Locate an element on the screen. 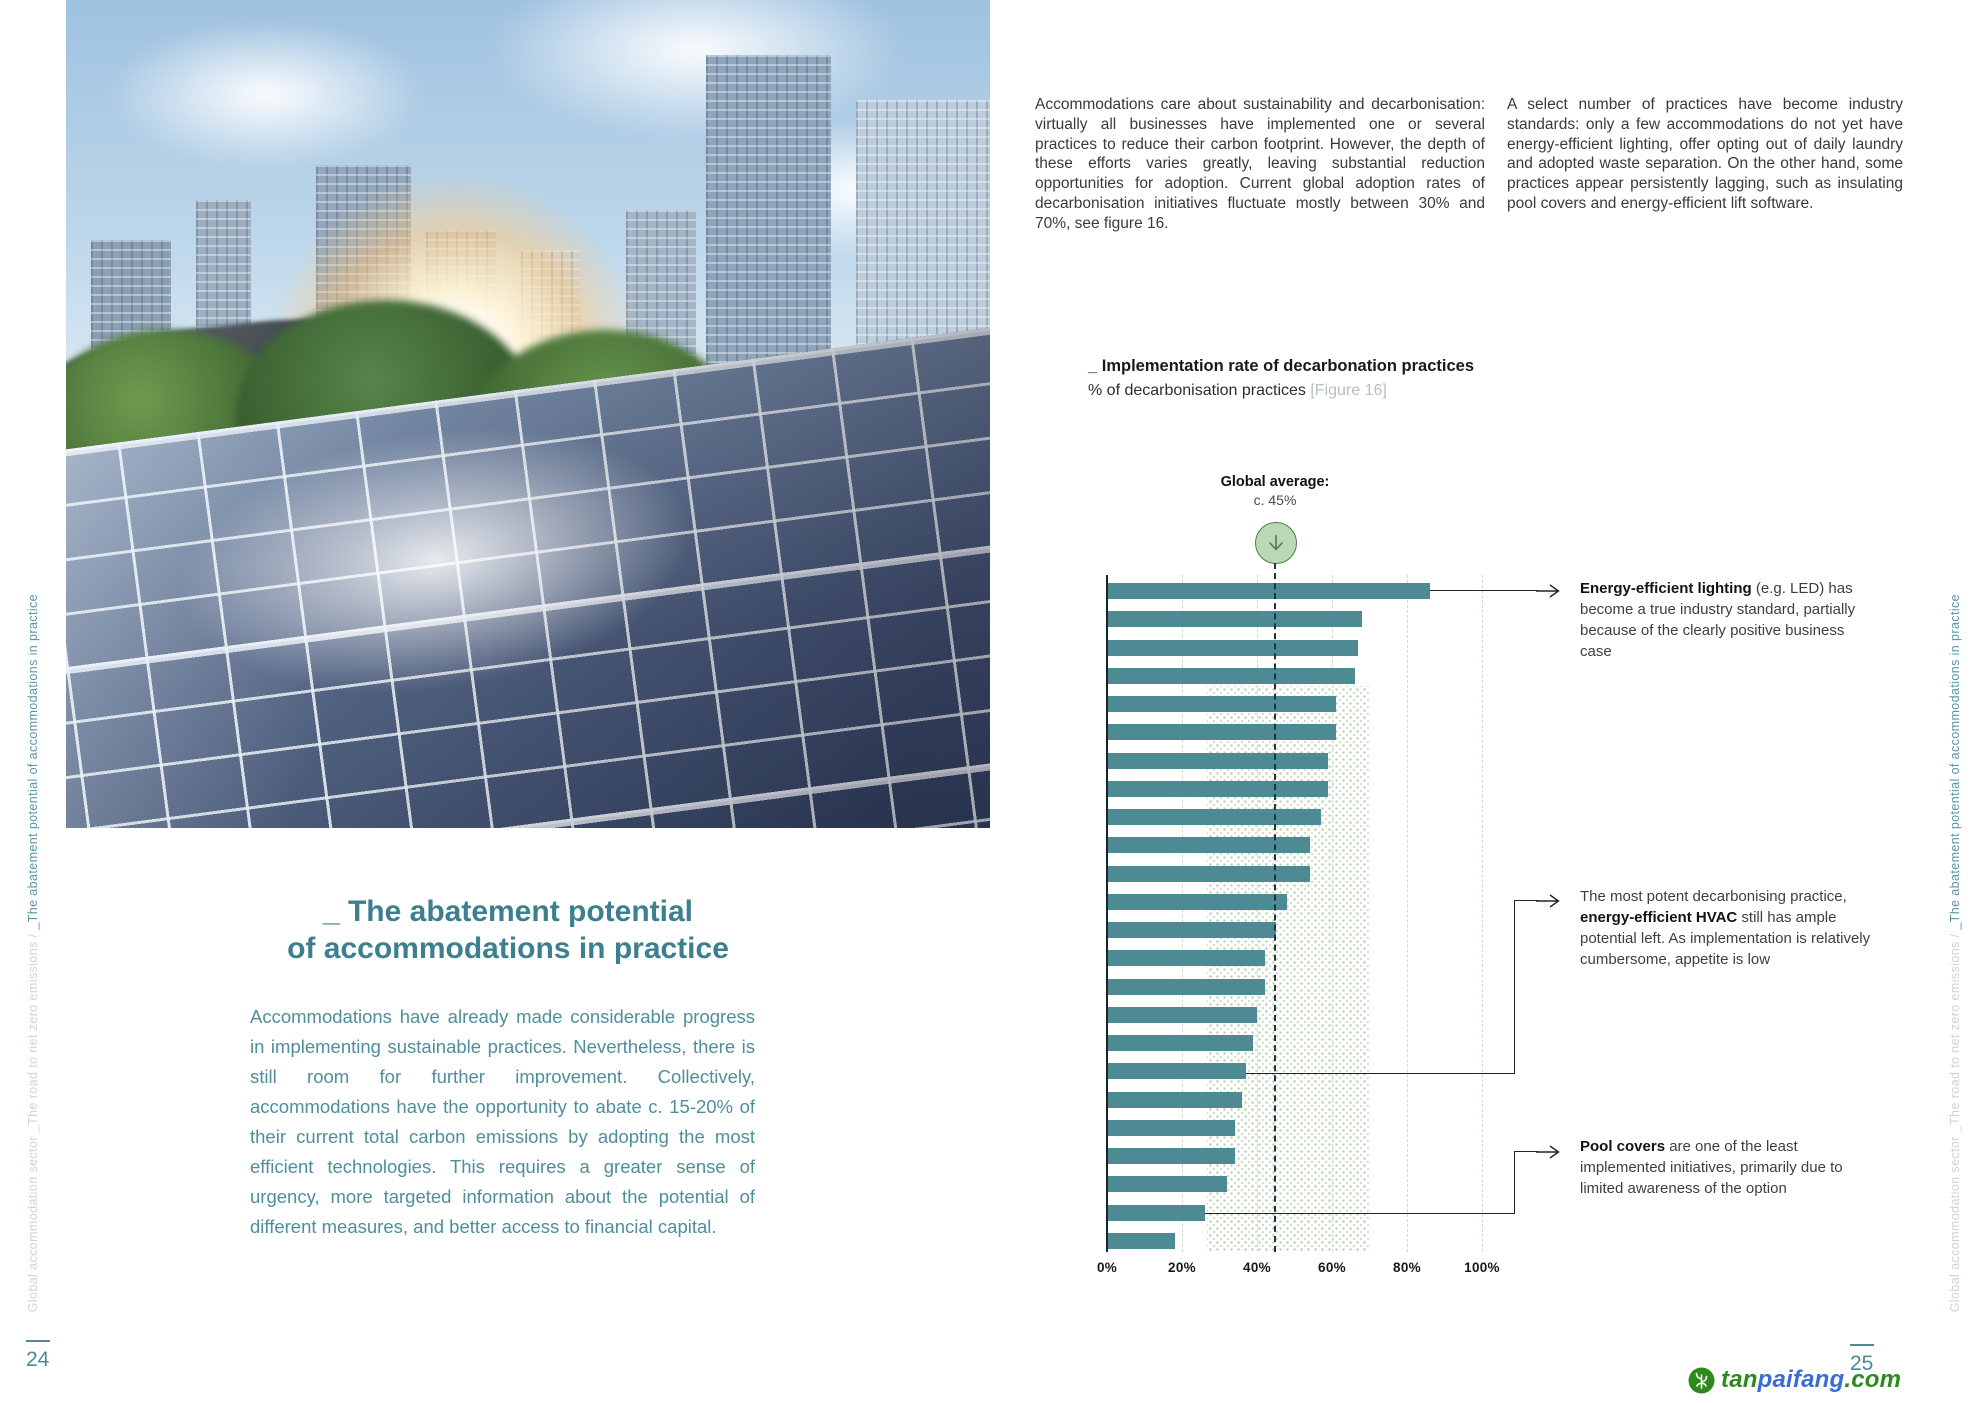 This screenshot has height=1403, width=1984. connector-lighting is located at coordinates (1484, 591).